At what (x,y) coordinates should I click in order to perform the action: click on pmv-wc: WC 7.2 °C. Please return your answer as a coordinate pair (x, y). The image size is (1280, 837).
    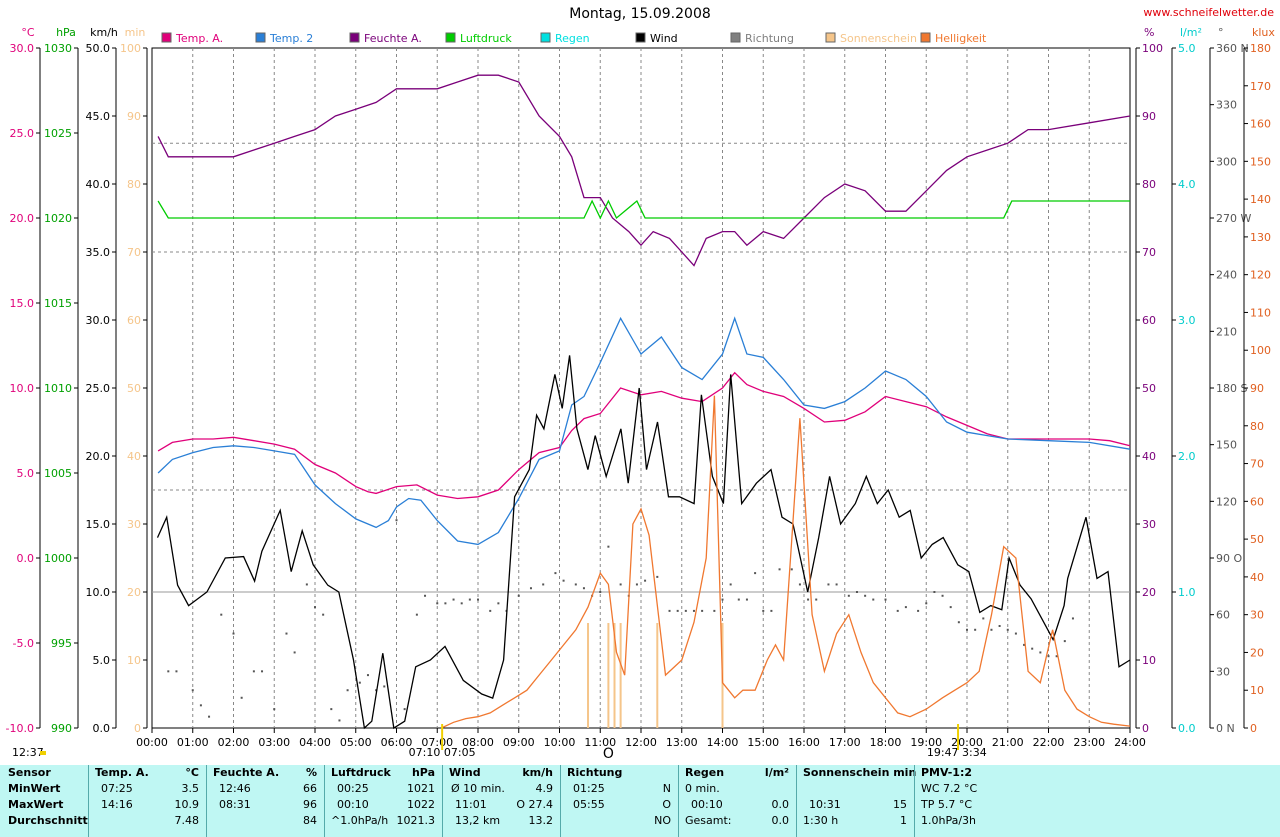
    Looking at the image, I should click on (949, 788).